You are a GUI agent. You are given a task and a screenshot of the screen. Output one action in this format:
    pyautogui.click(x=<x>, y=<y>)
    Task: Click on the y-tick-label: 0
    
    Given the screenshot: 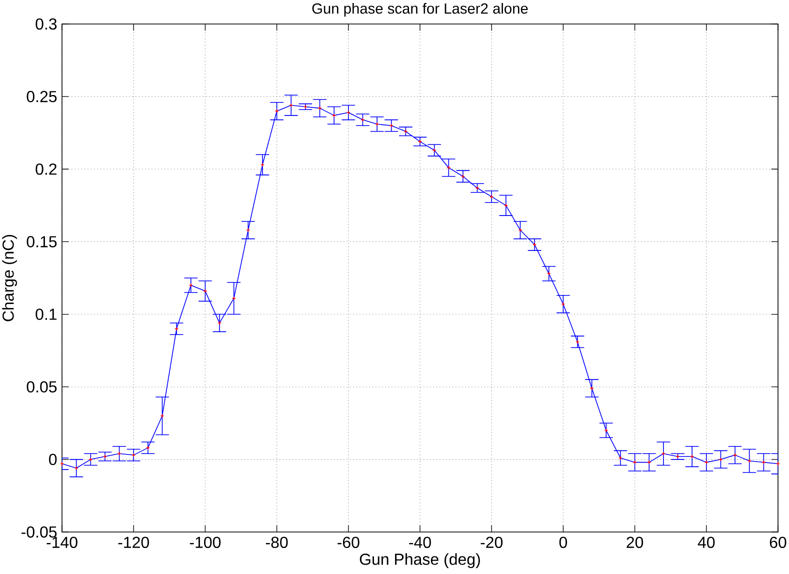 What is the action you would take?
    pyautogui.click(x=53, y=460)
    